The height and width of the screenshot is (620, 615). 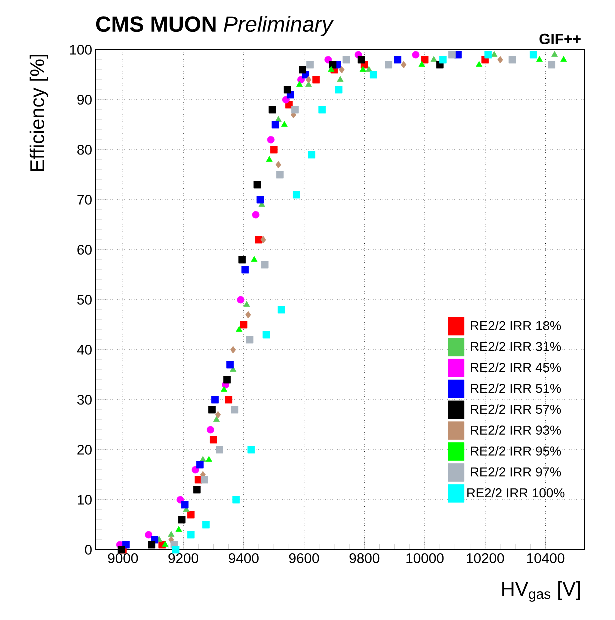 What do you see at coordinates (560, 39) in the screenshot?
I see `text: GIF++` at bounding box center [560, 39].